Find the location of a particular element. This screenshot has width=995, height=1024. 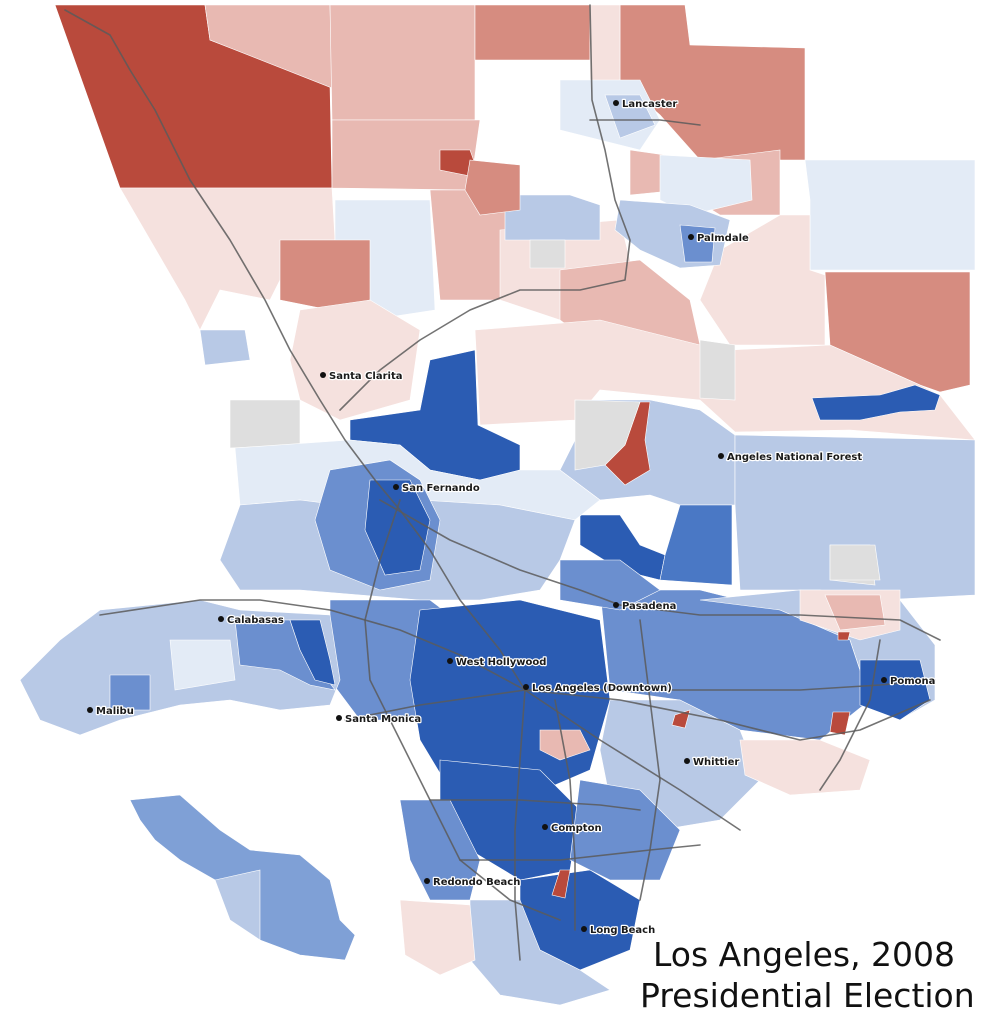

hills-pale-red is located at coordinates (805, 767).